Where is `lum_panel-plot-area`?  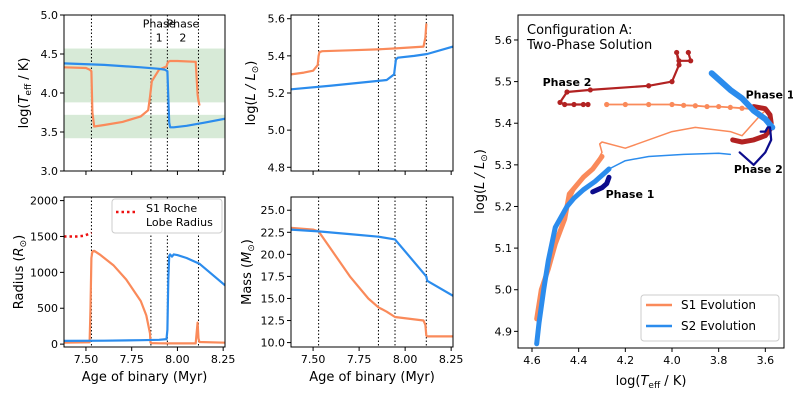 lum_panel-plot-area is located at coordinates (372, 93).